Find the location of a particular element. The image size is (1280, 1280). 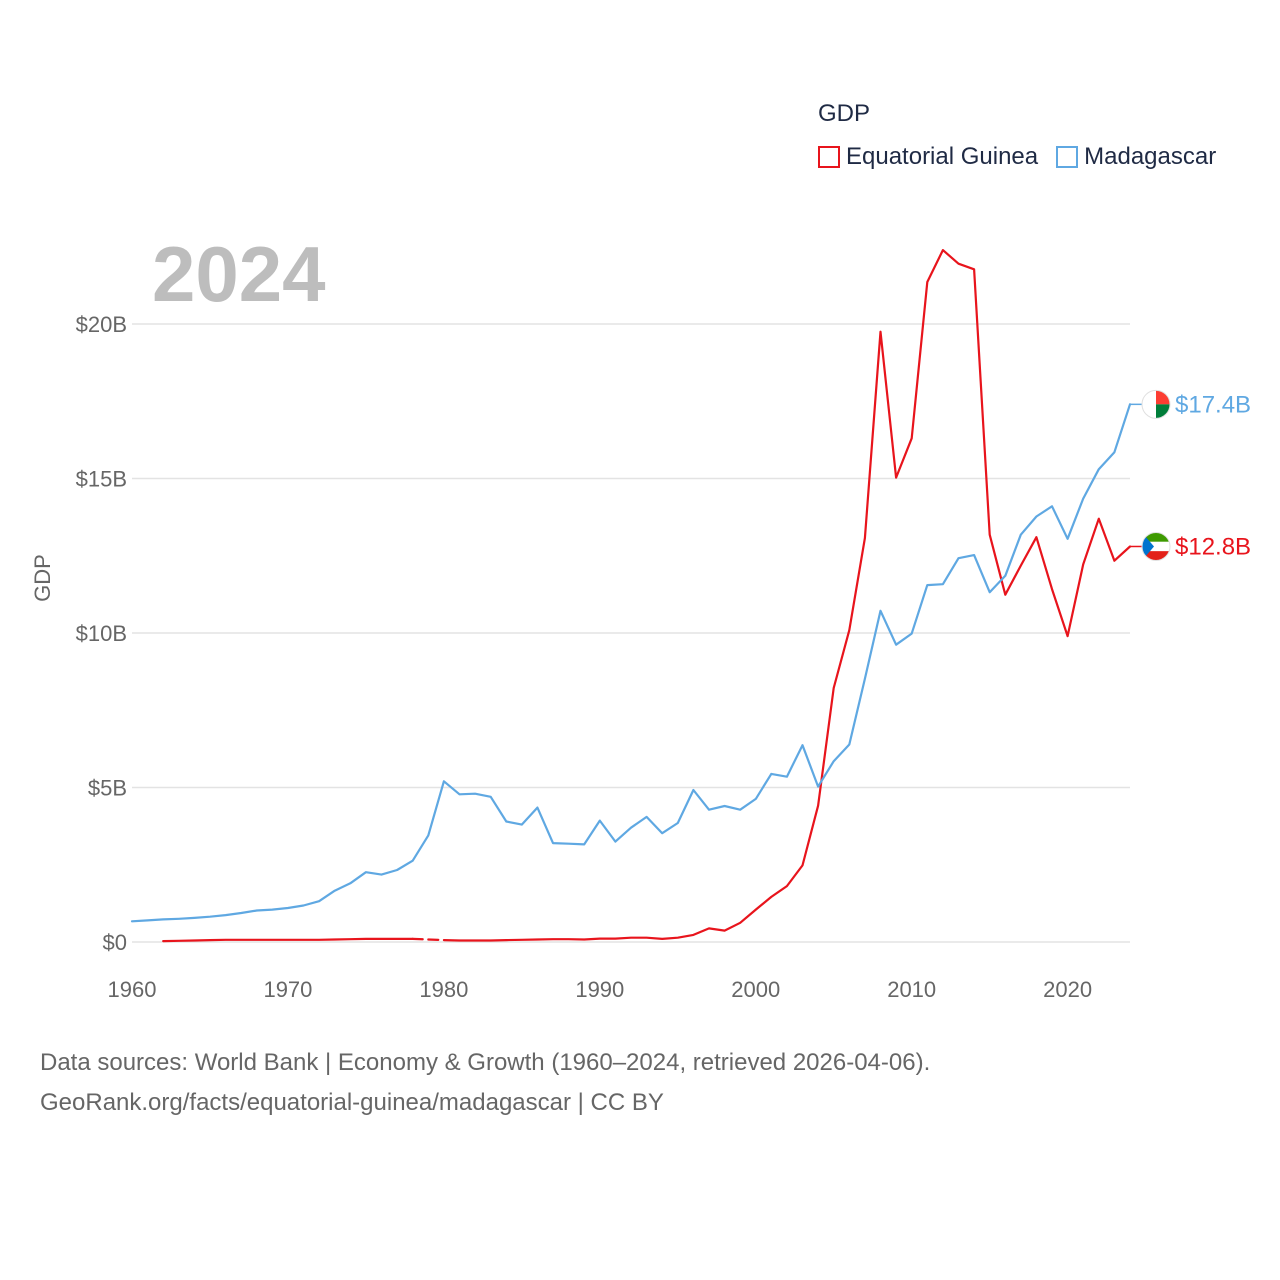

flag-icon-madagascar is located at coordinates (1156, 404).